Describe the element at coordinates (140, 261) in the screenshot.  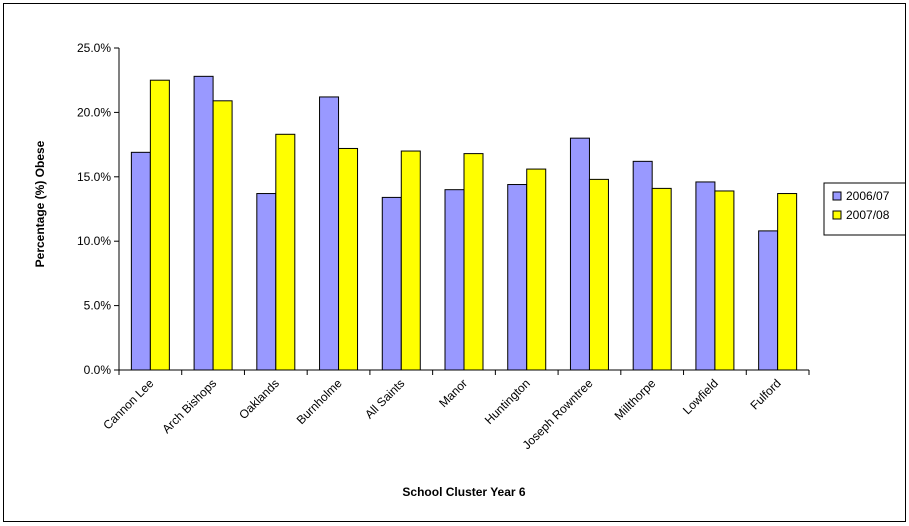
I see `bar-2006/07-Cannon Lee` at that location.